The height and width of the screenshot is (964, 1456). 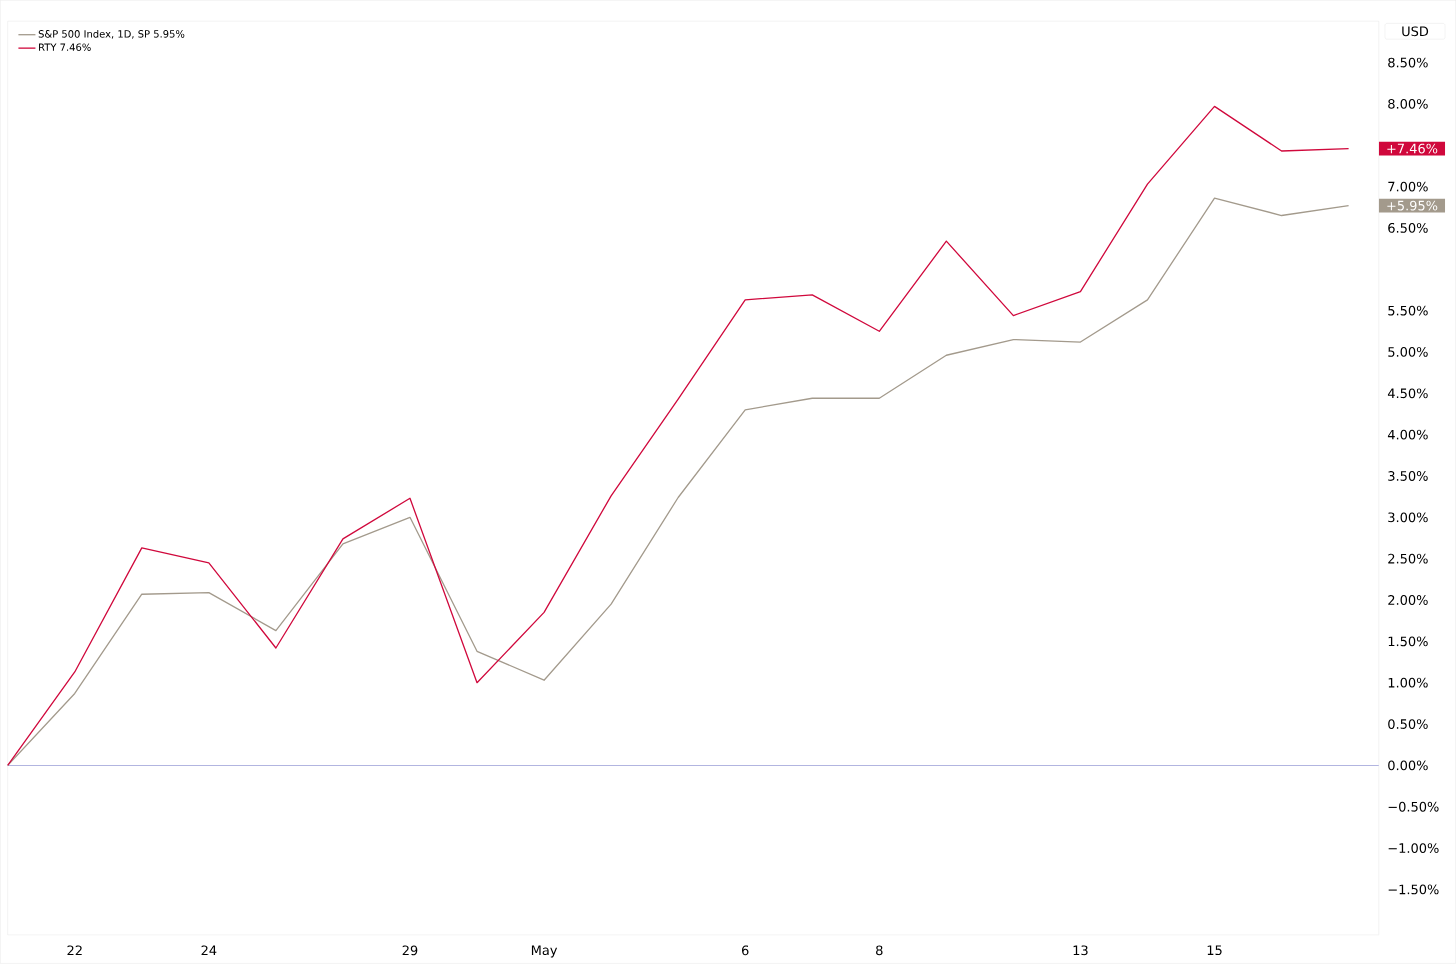 I want to click on y-tick-label: 5.00%, so click(x=1408, y=352).